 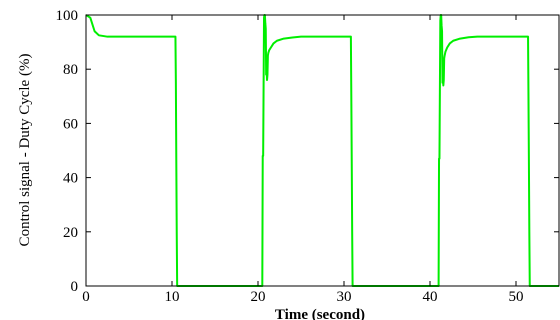 What do you see at coordinates (67, 16) in the screenshot?
I see `y-tick-label: 100` at bounding box center [67, 16].